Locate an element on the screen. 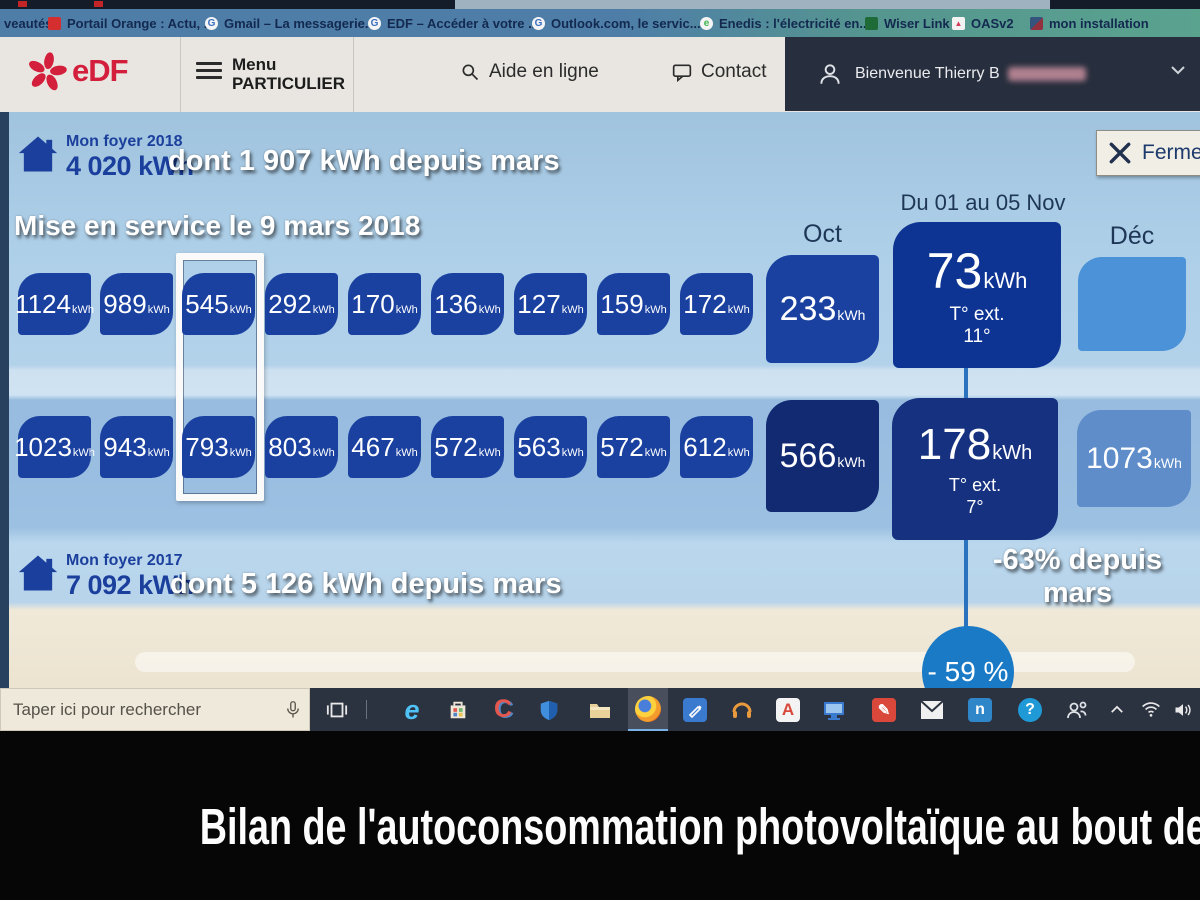 The height and width of the screenshot is (900, 1200). windows-taskbar: e C is located at coordinates (600, 709).